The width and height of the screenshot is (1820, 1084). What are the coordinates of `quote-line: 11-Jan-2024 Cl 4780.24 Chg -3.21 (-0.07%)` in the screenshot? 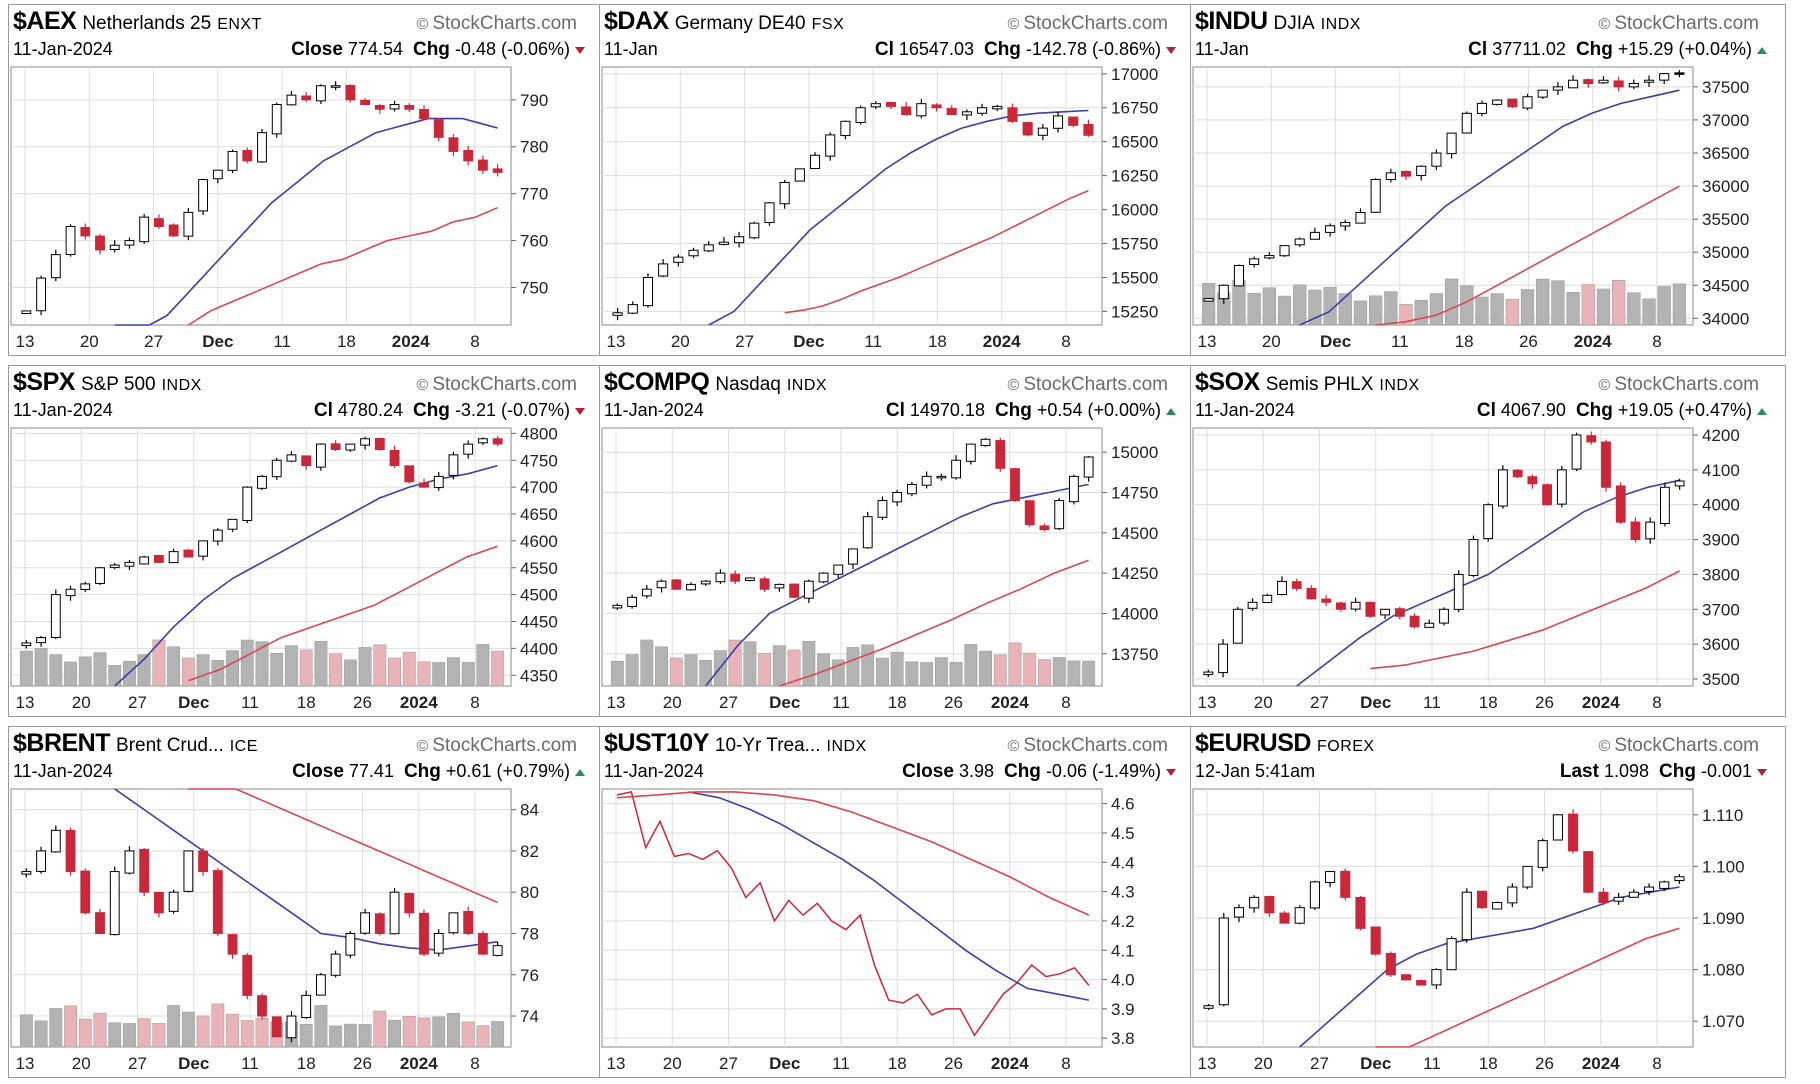 It's located at (306, 411).